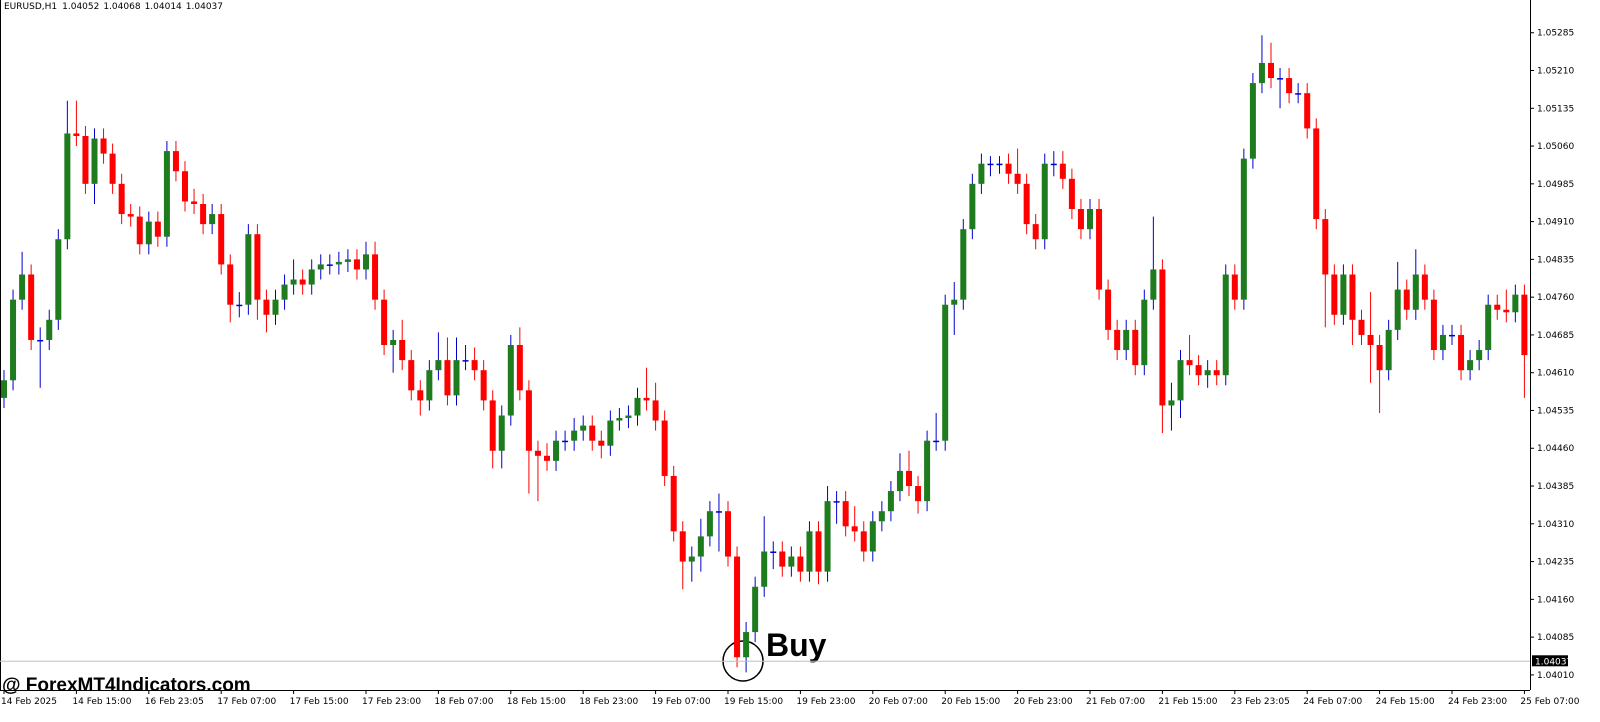 The height and width of the screenshot is (722, 1600). I want to click on buy-label: Buy, so click(796, 645).